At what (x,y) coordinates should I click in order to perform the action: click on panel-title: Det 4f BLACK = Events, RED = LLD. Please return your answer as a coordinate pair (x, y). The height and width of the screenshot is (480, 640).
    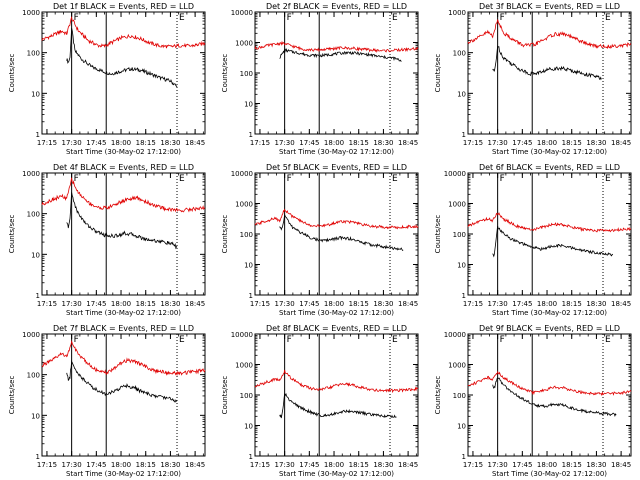
    Looking at the image, I should click on (123, 167).